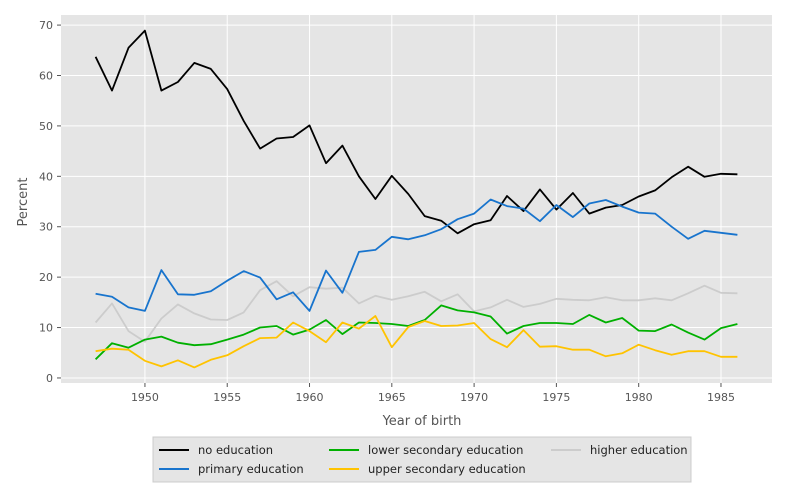 The width and height of the screenshot is (800, 500). What do you see at coordinates (46, 126) in the screenshot?
I see `y-tick-label: 50` at bounding box center [46, 126].